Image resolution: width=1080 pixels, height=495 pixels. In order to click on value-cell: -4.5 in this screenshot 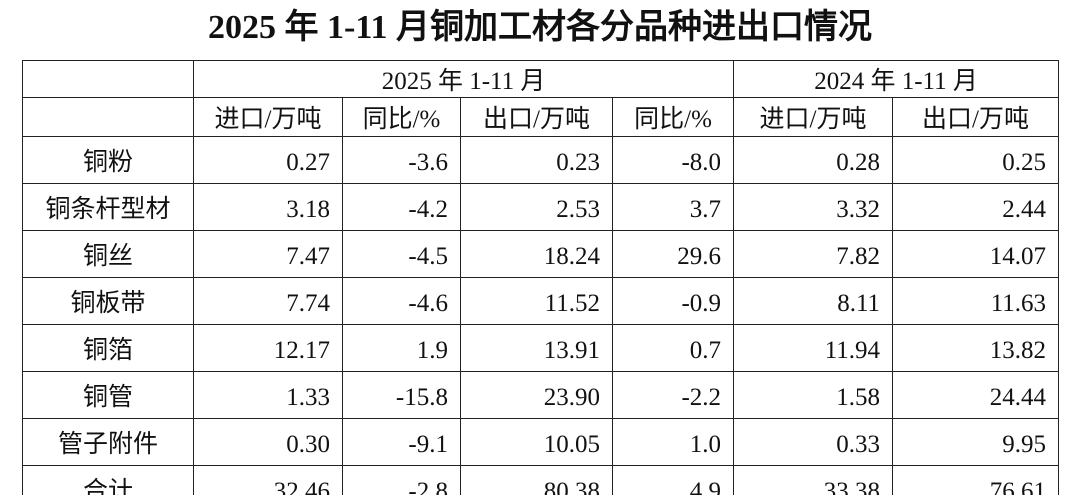, I will do `click(401, 254)`.